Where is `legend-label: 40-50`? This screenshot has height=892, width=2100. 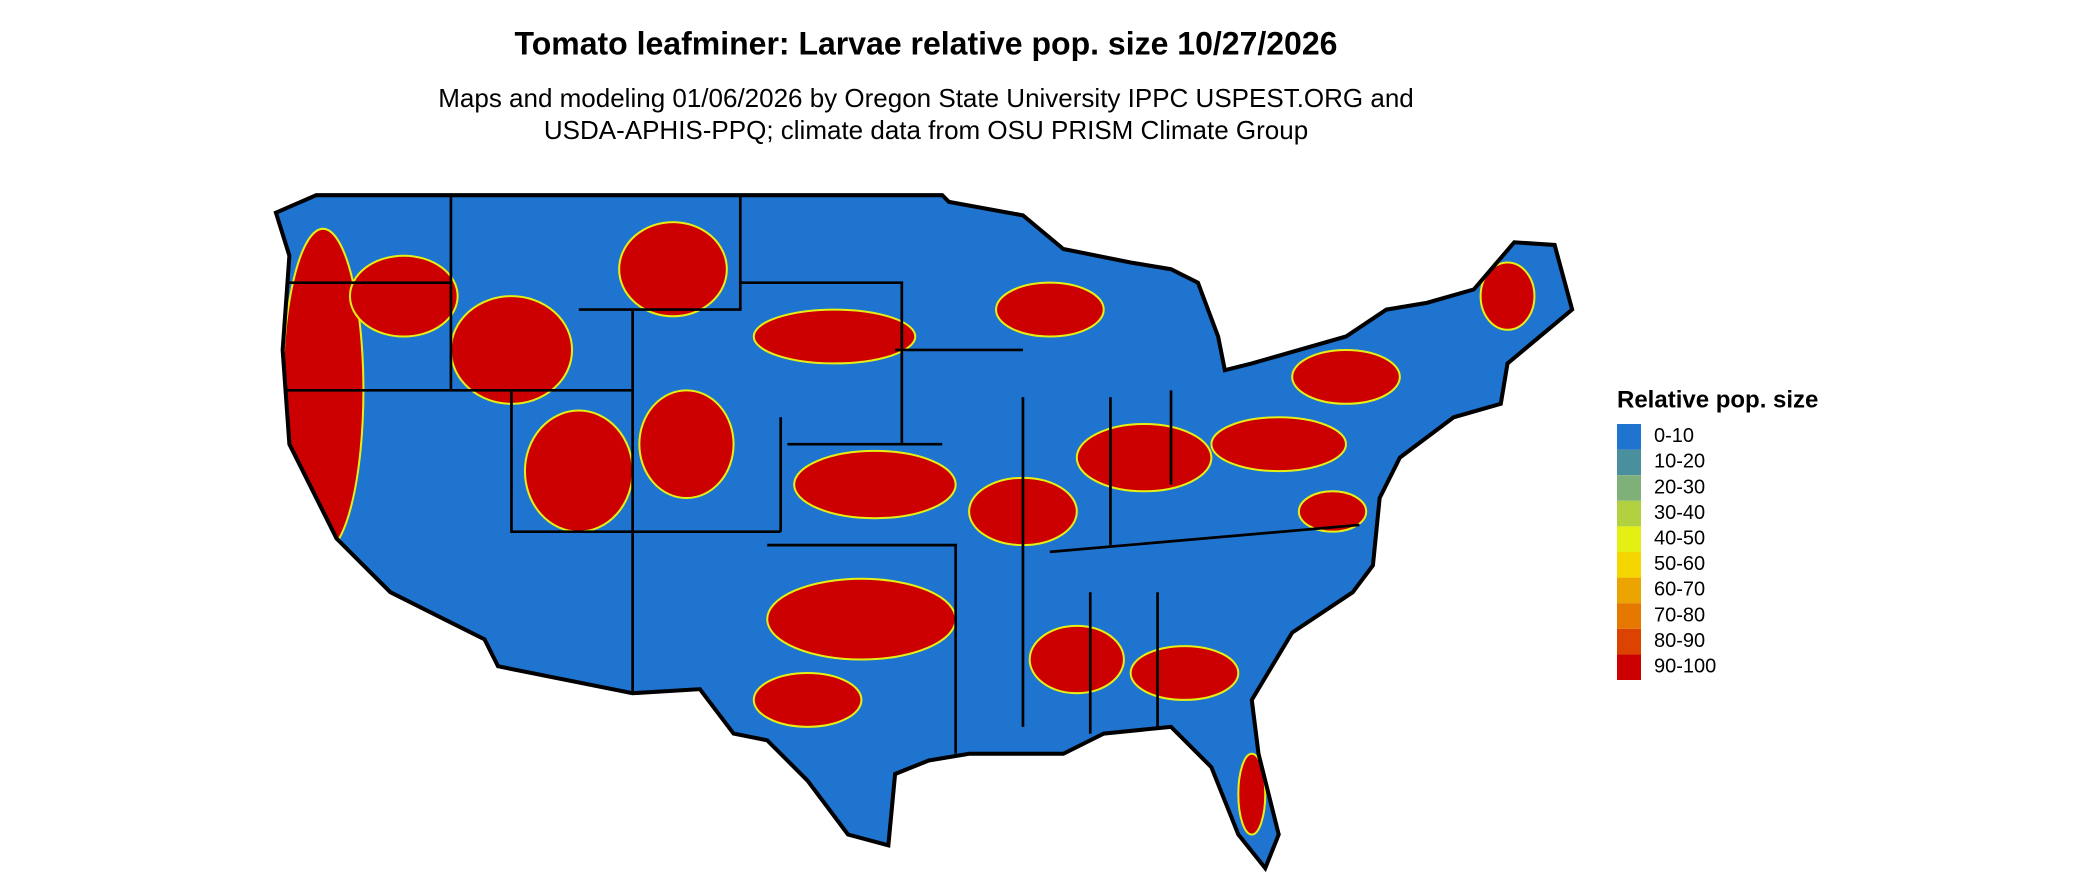
legend-label: 40-50 is located at coordinates (1679, 538).